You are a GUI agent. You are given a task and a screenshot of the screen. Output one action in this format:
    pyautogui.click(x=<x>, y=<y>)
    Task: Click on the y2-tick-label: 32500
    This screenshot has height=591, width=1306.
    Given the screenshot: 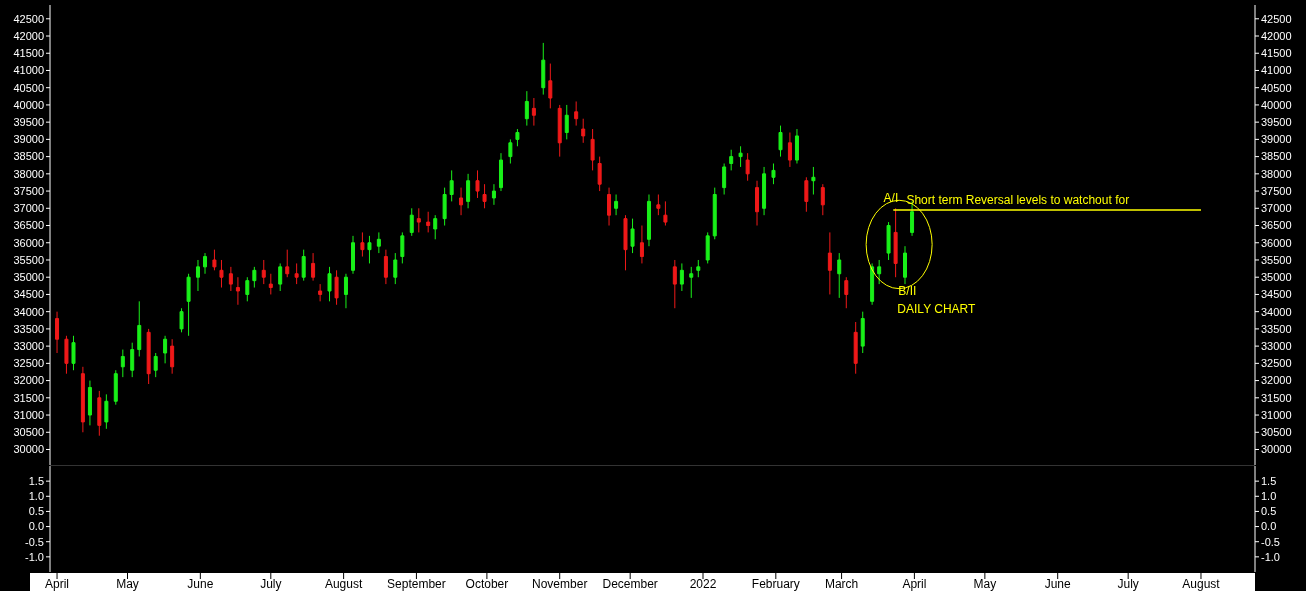 What is the action you would take?
    pyautogui.click(x=1276, y=363)
    